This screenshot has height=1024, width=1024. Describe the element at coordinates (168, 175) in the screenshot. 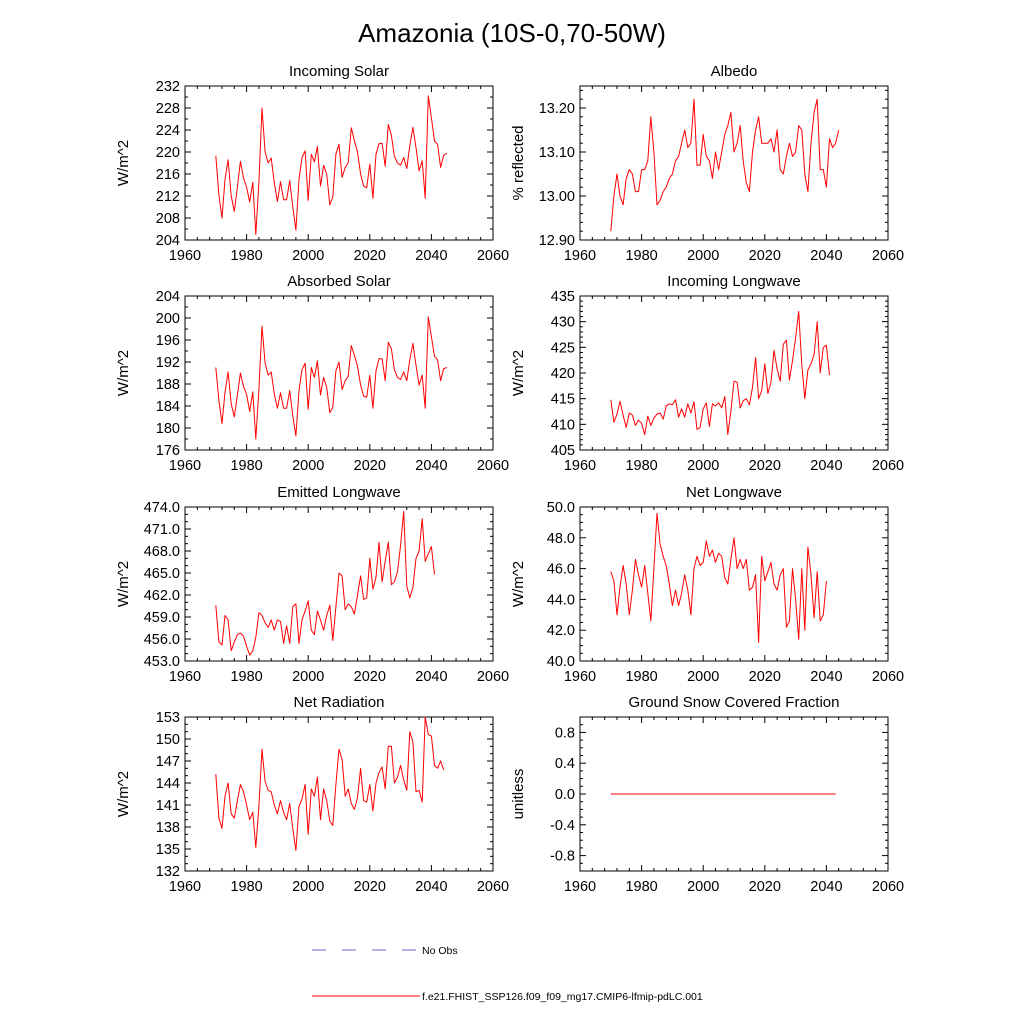

I see `y-tick-label: 216` at that location.